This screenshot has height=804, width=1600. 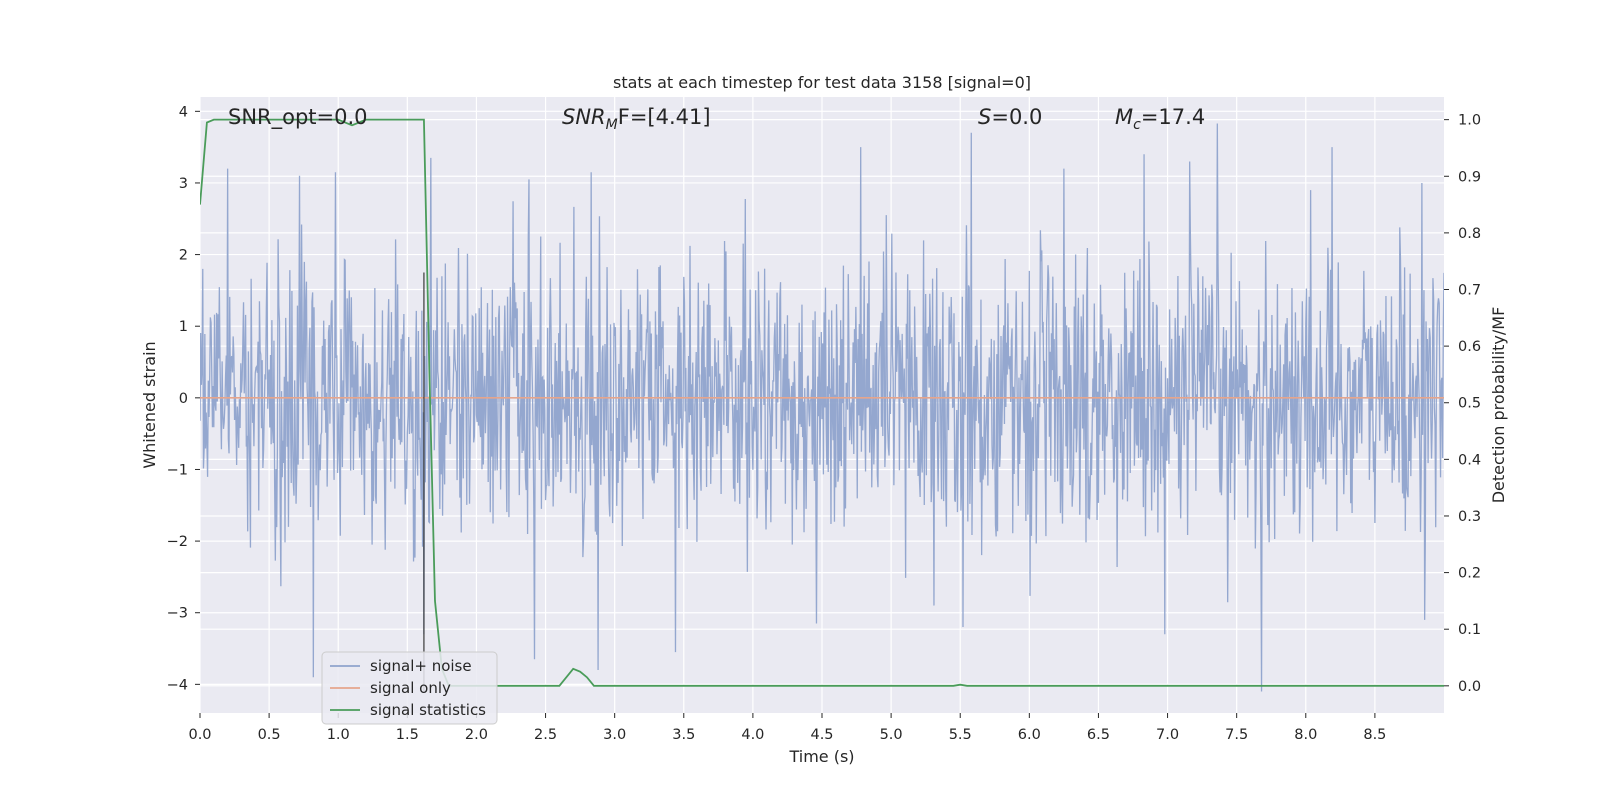 I want to click on y2-tick-label: 0.4, so click(x=1469, y=460).